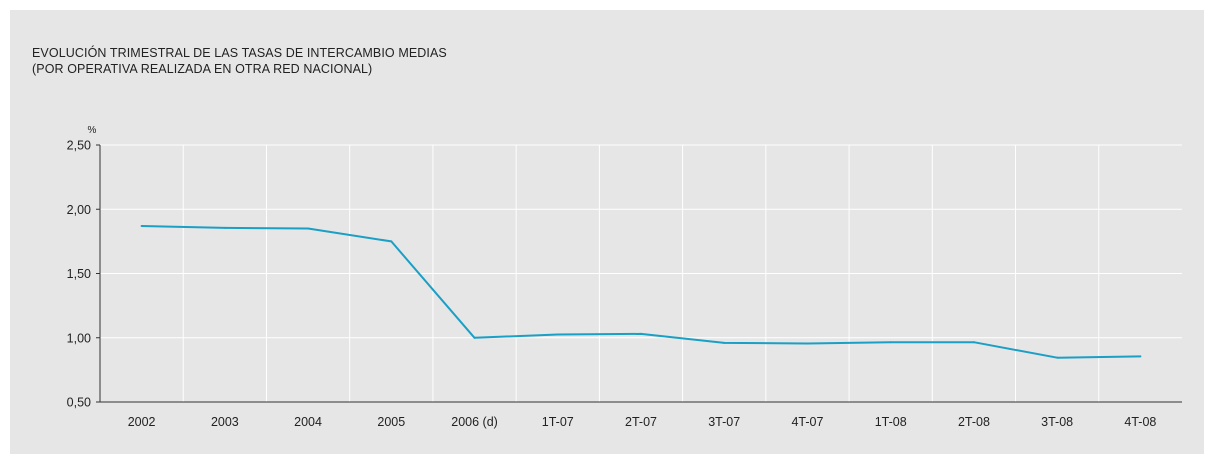 The width and height of the screenshot is (1215, 464). I want to click on x-tick-label: 2002, so click(142, 422).